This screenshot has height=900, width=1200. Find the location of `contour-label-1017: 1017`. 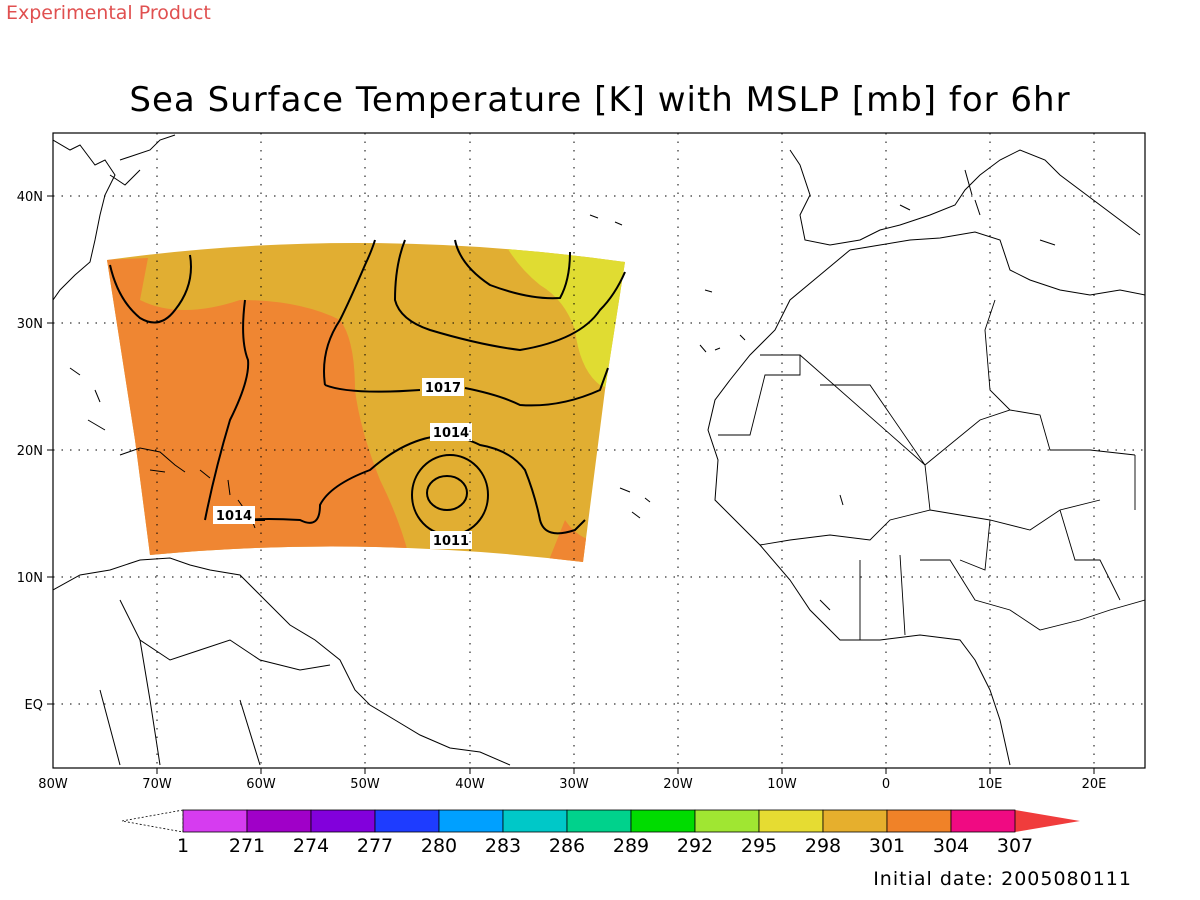

contour-label-1017: 1017 is located at coordinates (443, 388).